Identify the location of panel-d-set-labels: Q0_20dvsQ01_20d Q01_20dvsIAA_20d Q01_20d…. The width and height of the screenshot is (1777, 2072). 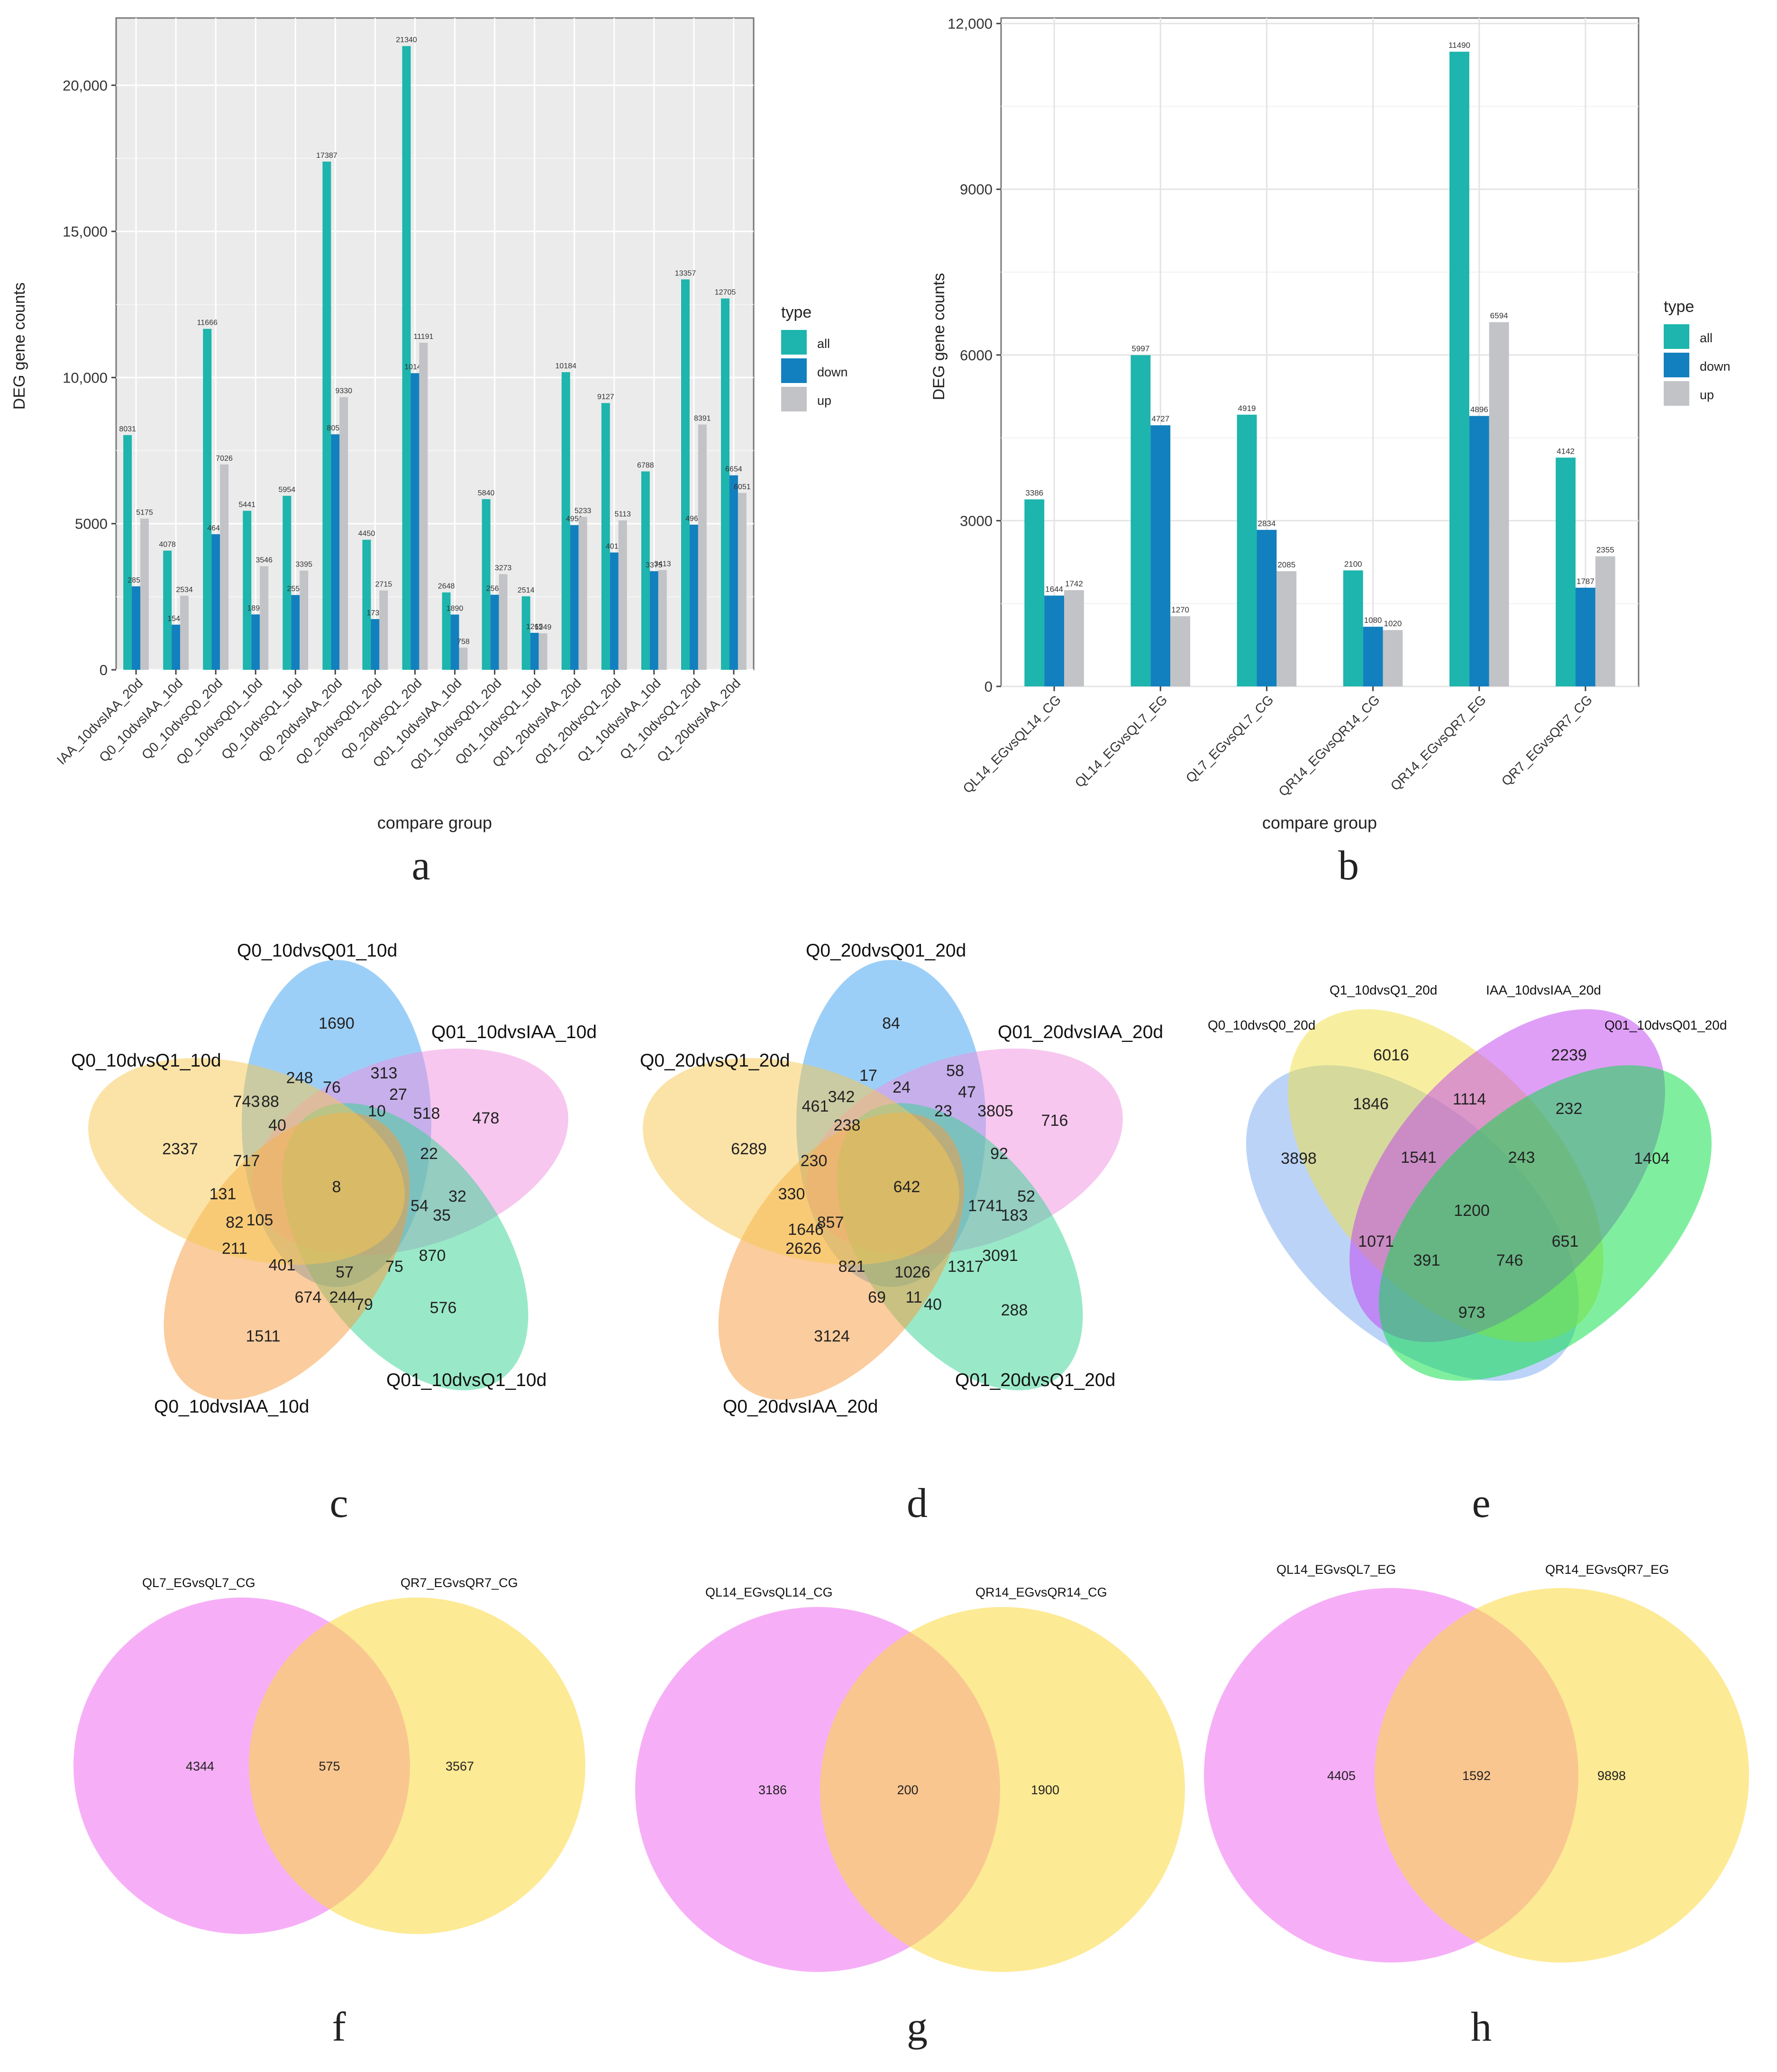
(901, 1178).